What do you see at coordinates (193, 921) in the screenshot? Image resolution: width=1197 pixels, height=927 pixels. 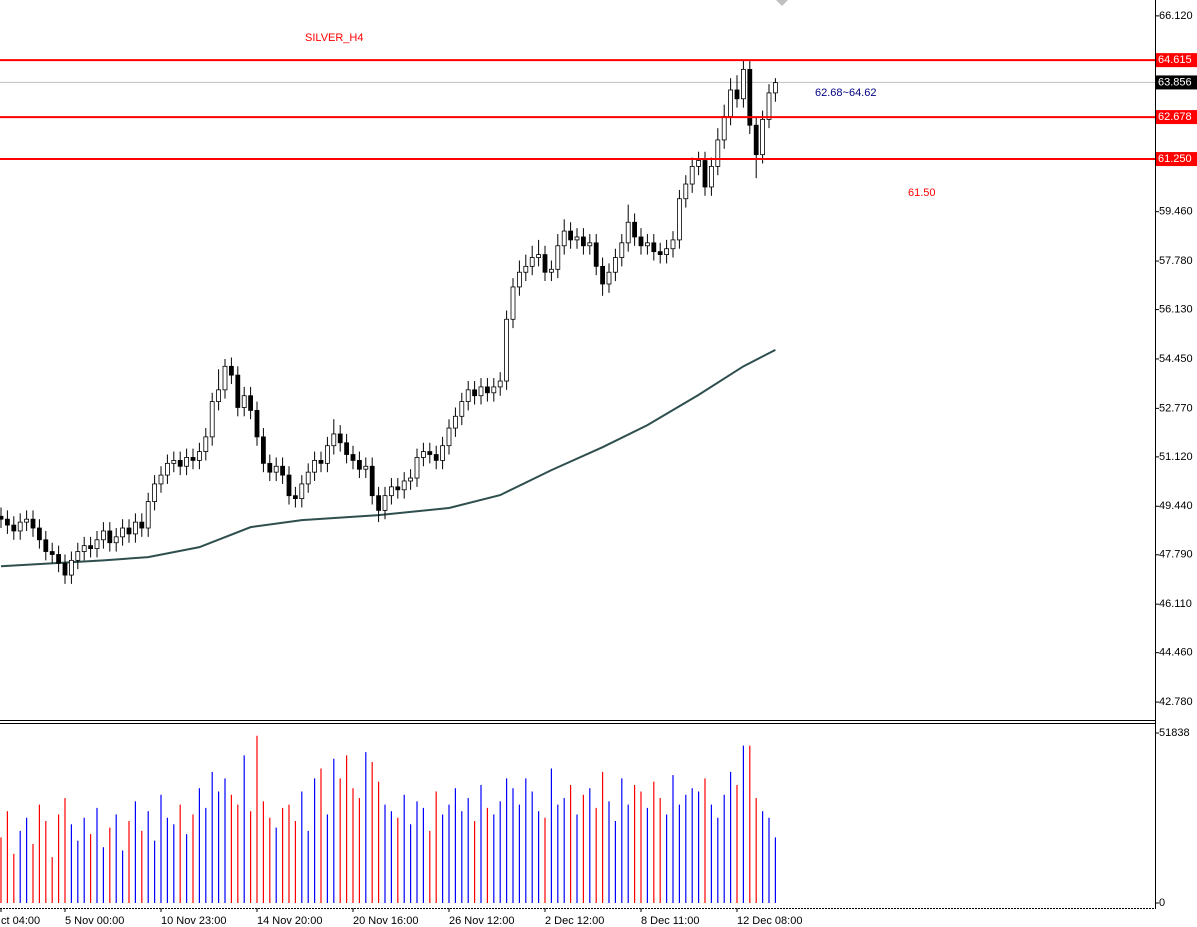 I see `x-tick-label: 10 Nov 23:00` at bounding box center [193, 921].